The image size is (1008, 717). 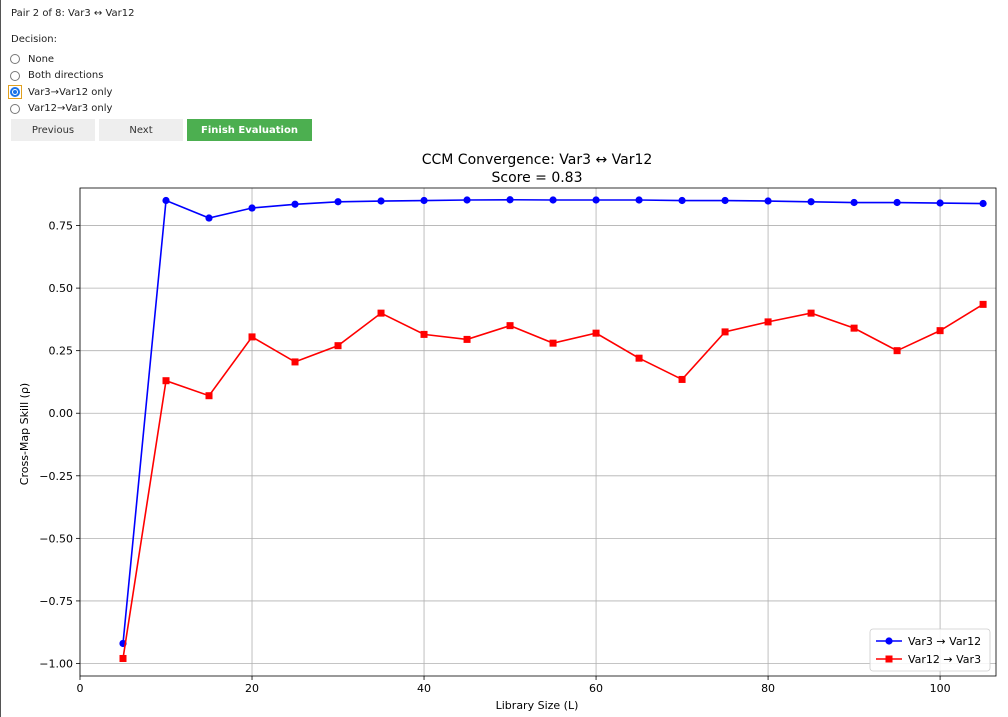 I want to click on chart-legend: Var3 → Var12 Var12 → Var3, so click(x=930, y=650).